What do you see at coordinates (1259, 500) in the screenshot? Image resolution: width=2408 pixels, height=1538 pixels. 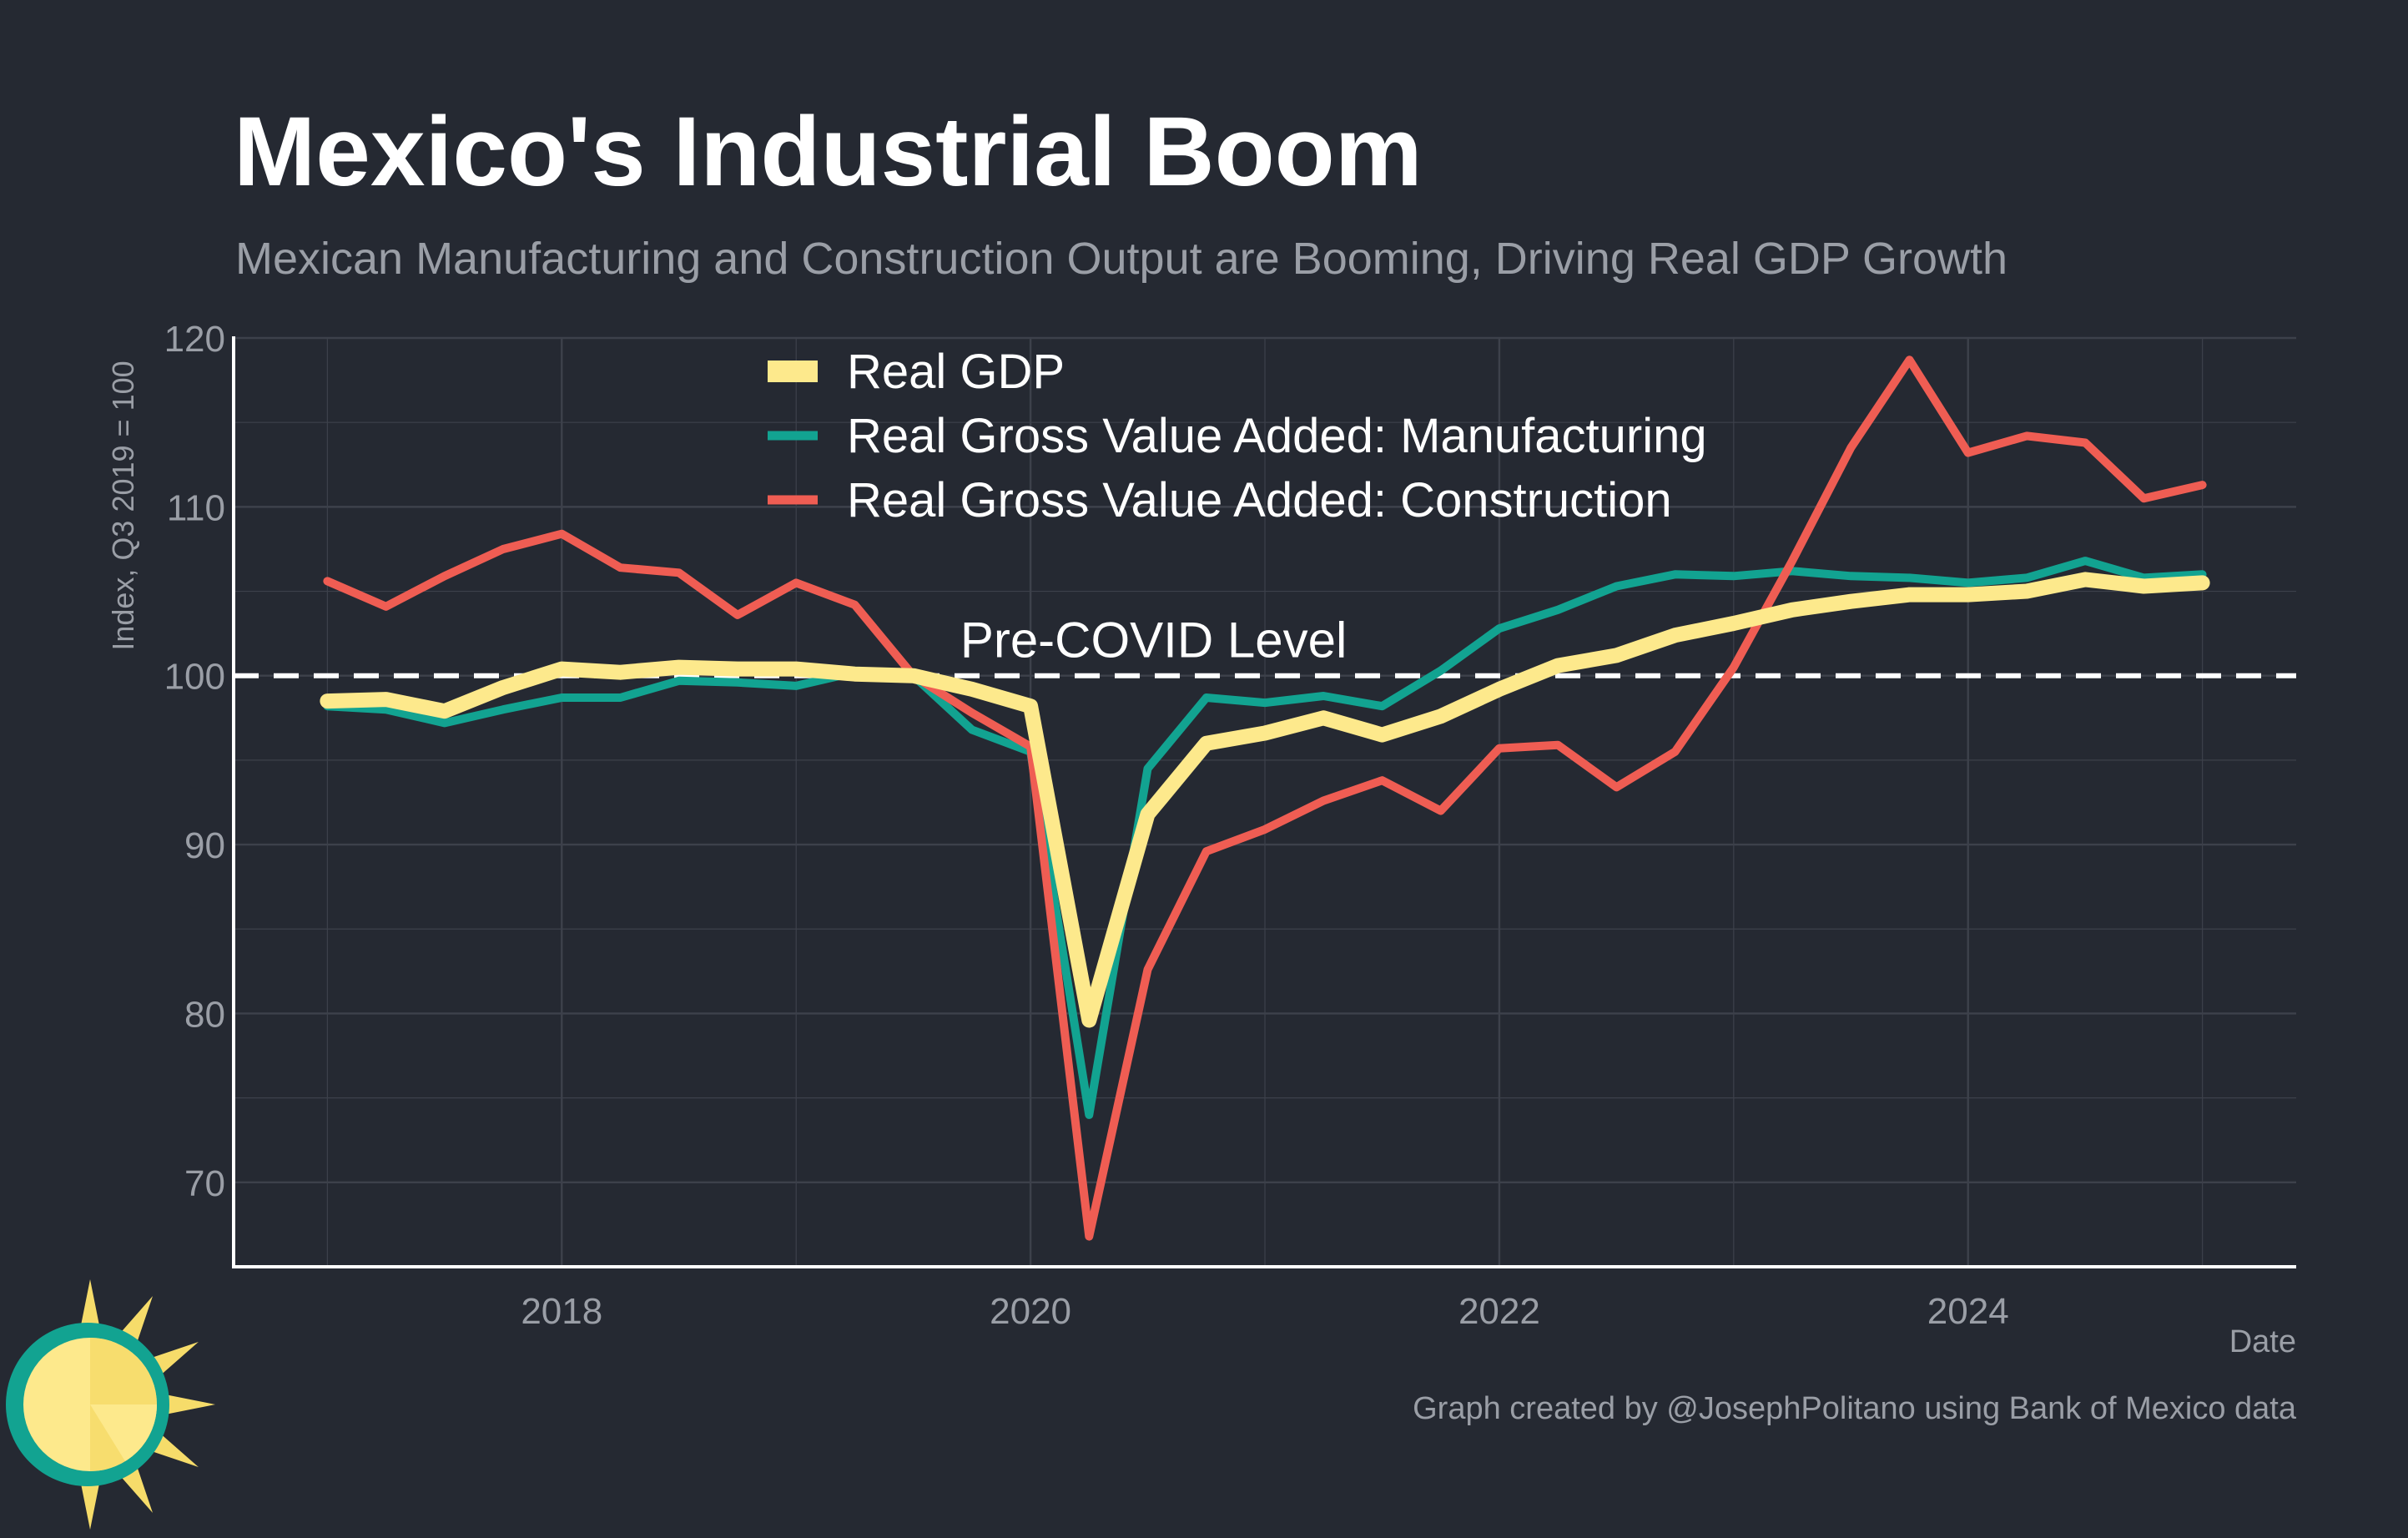 I see `legend-label: Real Gross Value Added: Construction` at bounding box center [1259, 500].